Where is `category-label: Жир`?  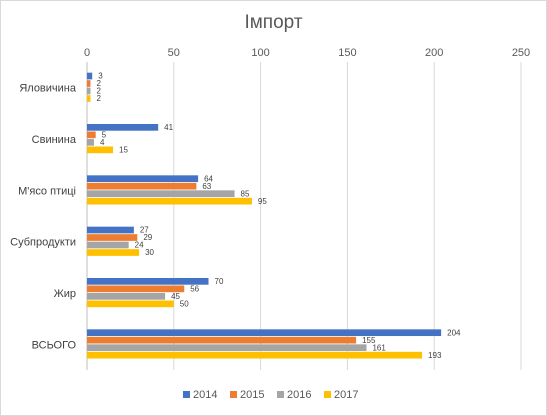 category-label: Жир is located at coordinates (65, 294).